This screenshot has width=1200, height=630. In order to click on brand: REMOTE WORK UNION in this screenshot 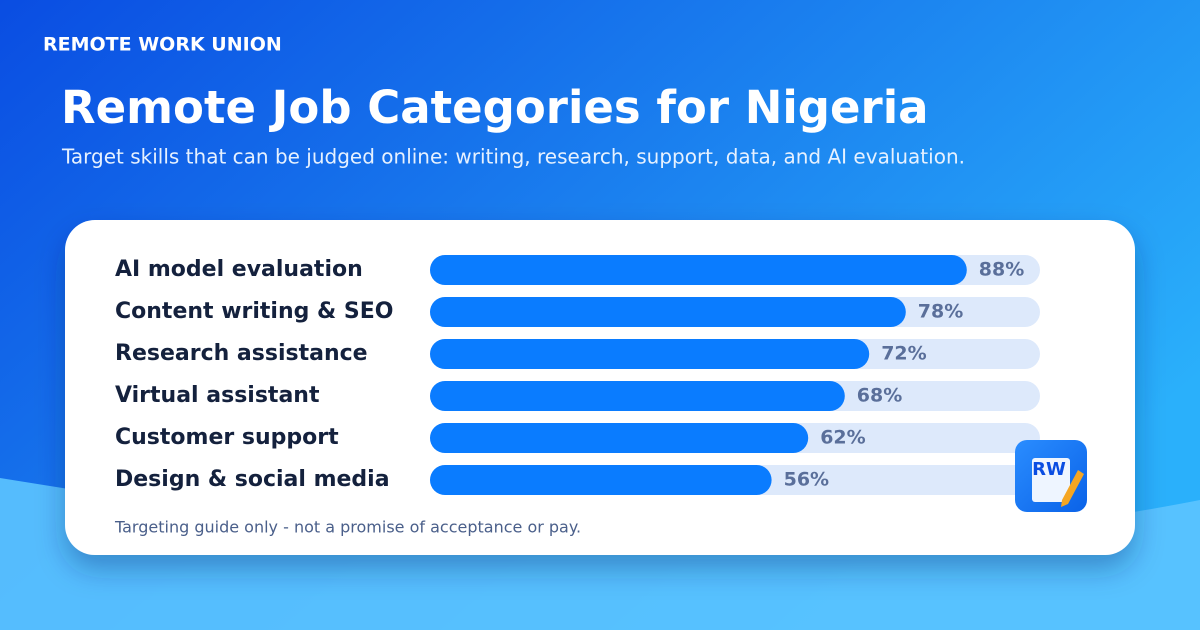, I will do `click(162, 45)`.